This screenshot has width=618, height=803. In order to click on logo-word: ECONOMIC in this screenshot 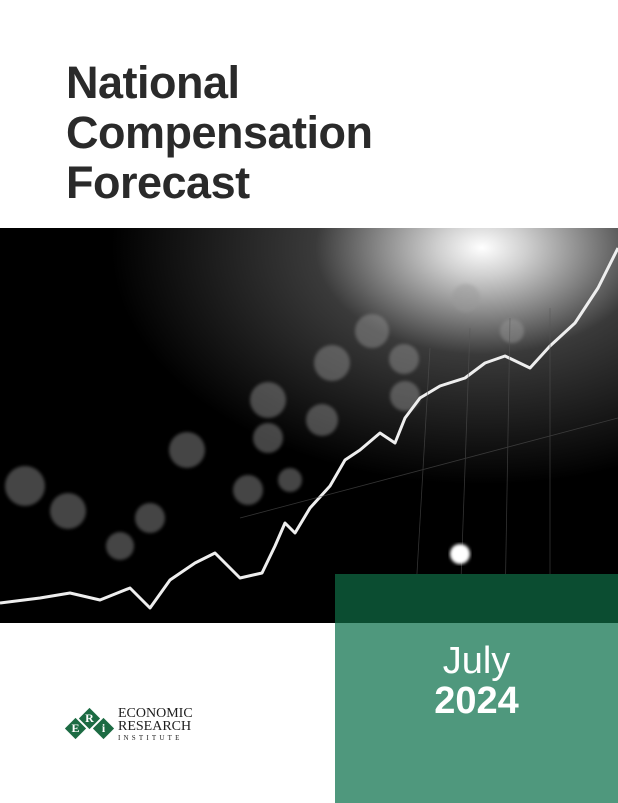, I will do `click(155, 713)`.